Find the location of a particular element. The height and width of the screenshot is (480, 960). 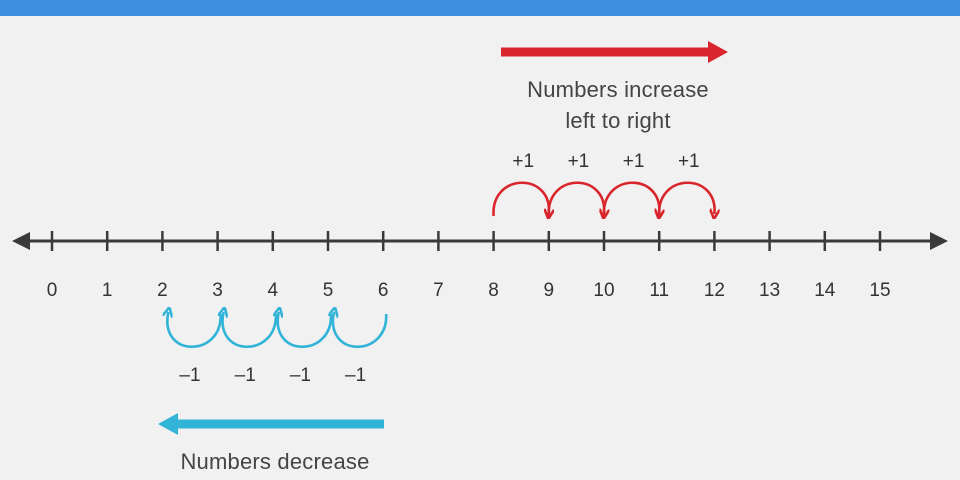

decrease-hops: –1 –1 –1 –1 is located at coordinates (277, 349).